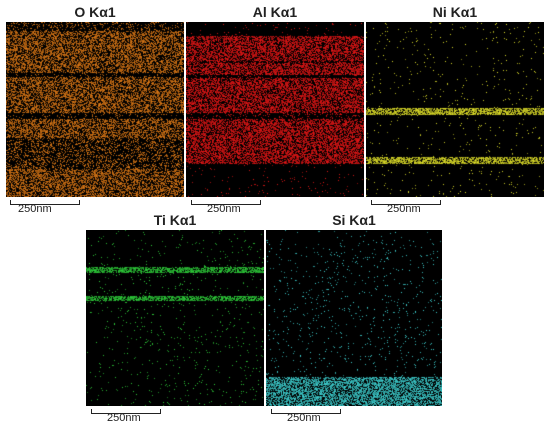 This screenshot has height=427, width=550. Describe the element at coordinates (354, 220) in the screenshot. I see `map-title: Si Kα1` at that location.